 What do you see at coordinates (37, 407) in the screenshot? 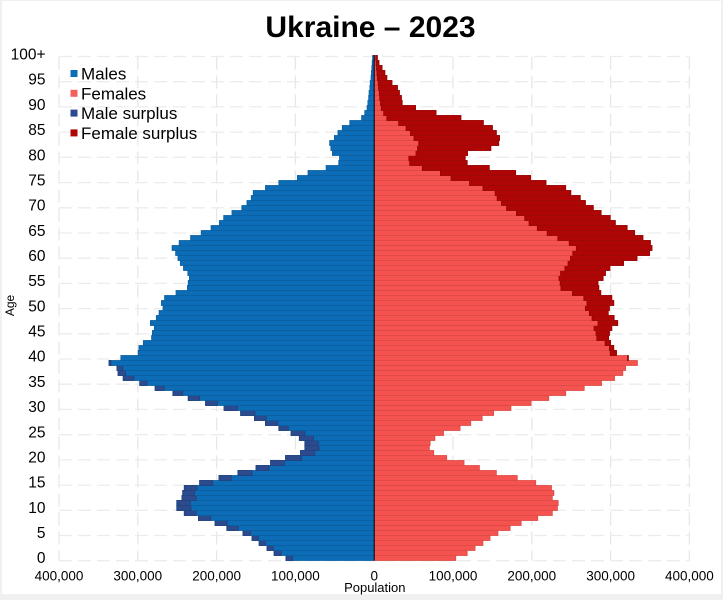
I see `svg-text: 30` at bounding box center [37, 407].